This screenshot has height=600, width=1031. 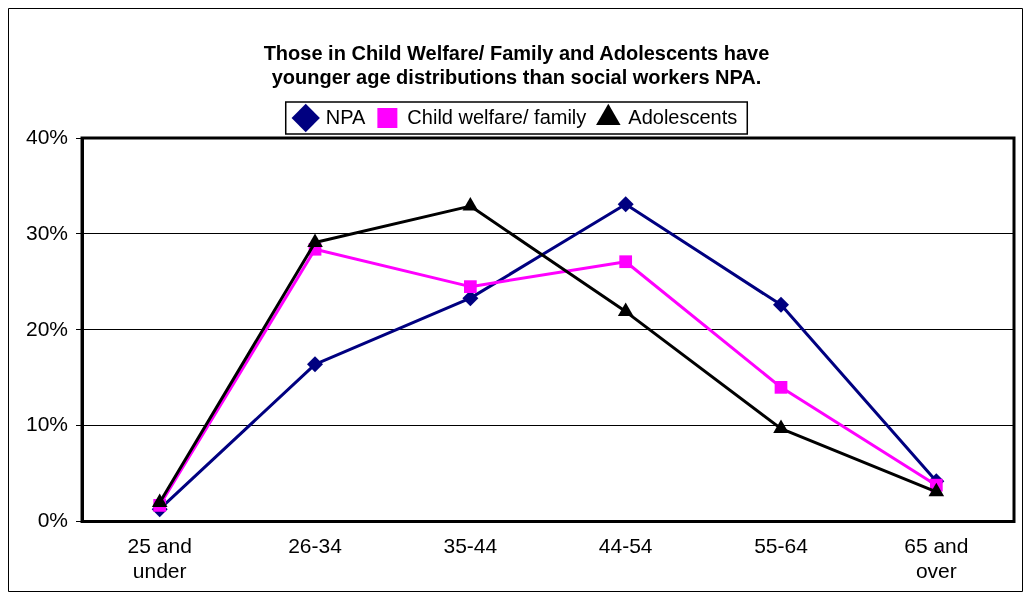 What do you see at coordinates (470, 545) in the screenshot?
I see `x-tick-label: 35-44` at bounding box center [470, 545].